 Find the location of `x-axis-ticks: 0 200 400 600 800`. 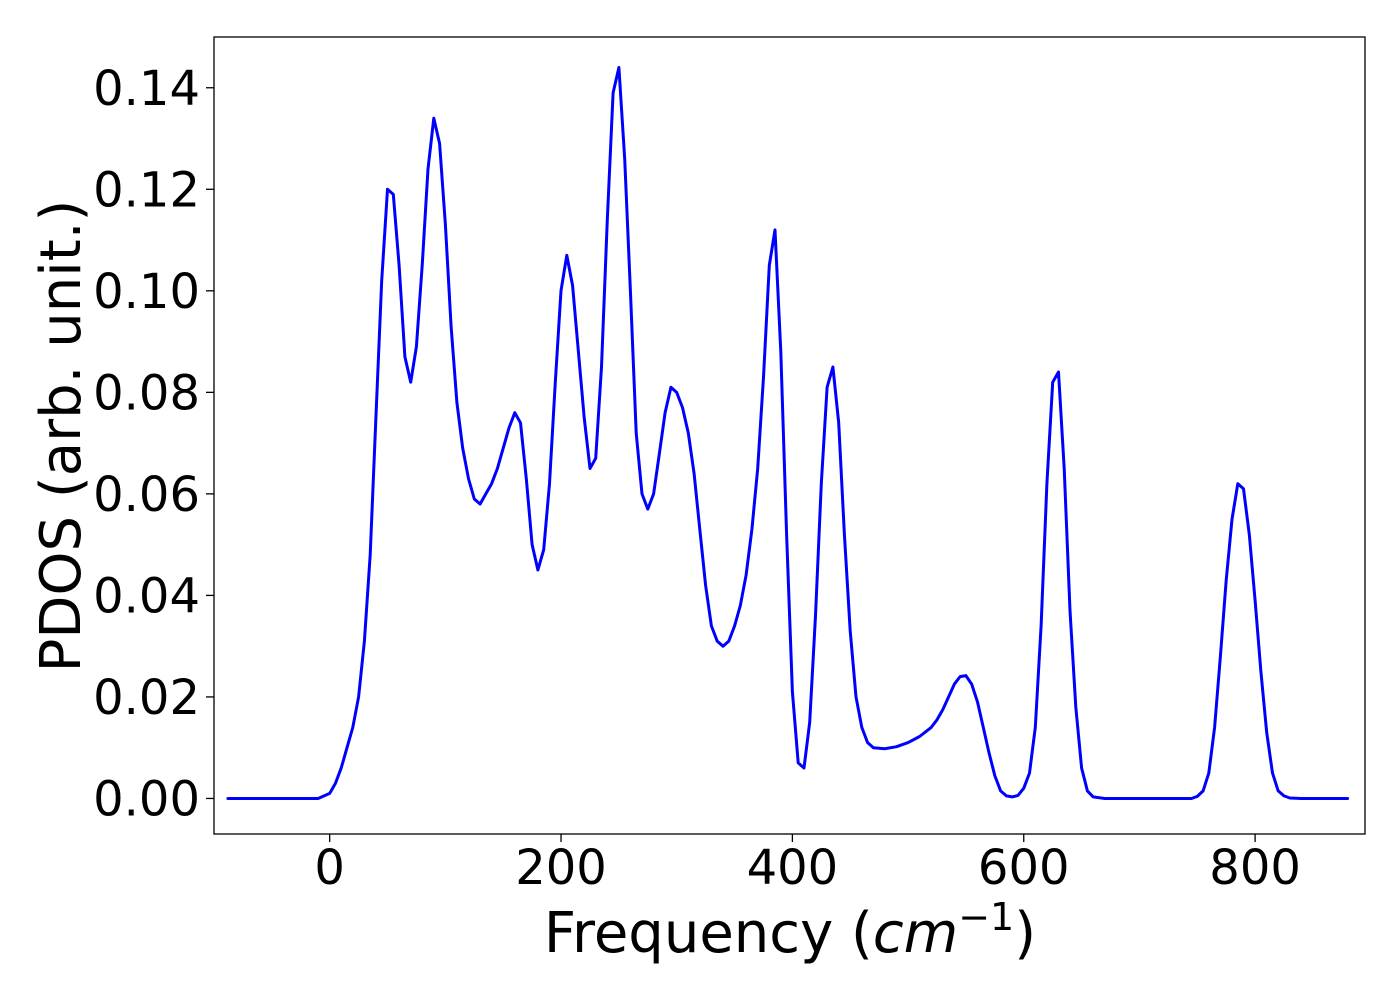

x-axis-ticks: 0 200 400 600 800 is located at coordinates (807, 865).